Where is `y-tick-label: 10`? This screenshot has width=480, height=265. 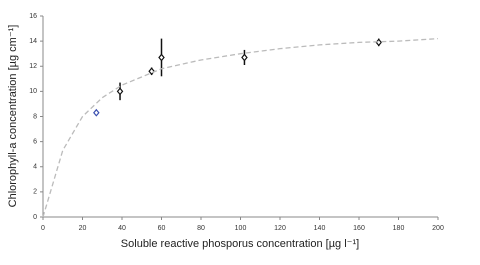
y-tick-label: 10 is located at coordinates (33, 91).